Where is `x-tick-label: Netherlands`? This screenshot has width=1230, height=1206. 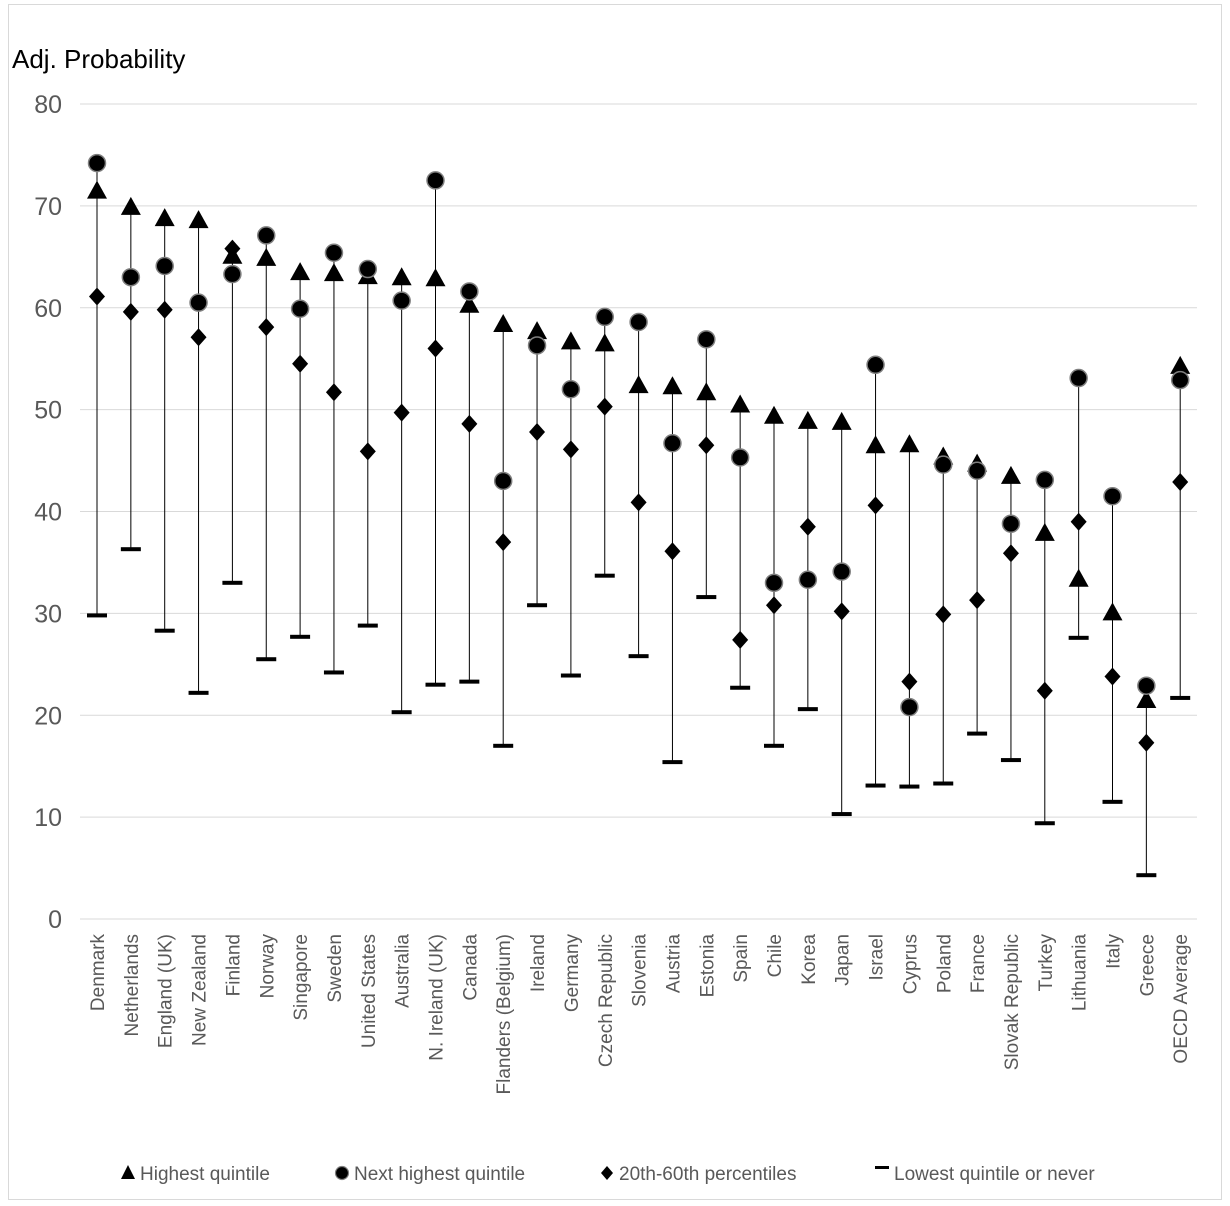
x-tick-label: Netherlands is located at coordinates (132, 985).